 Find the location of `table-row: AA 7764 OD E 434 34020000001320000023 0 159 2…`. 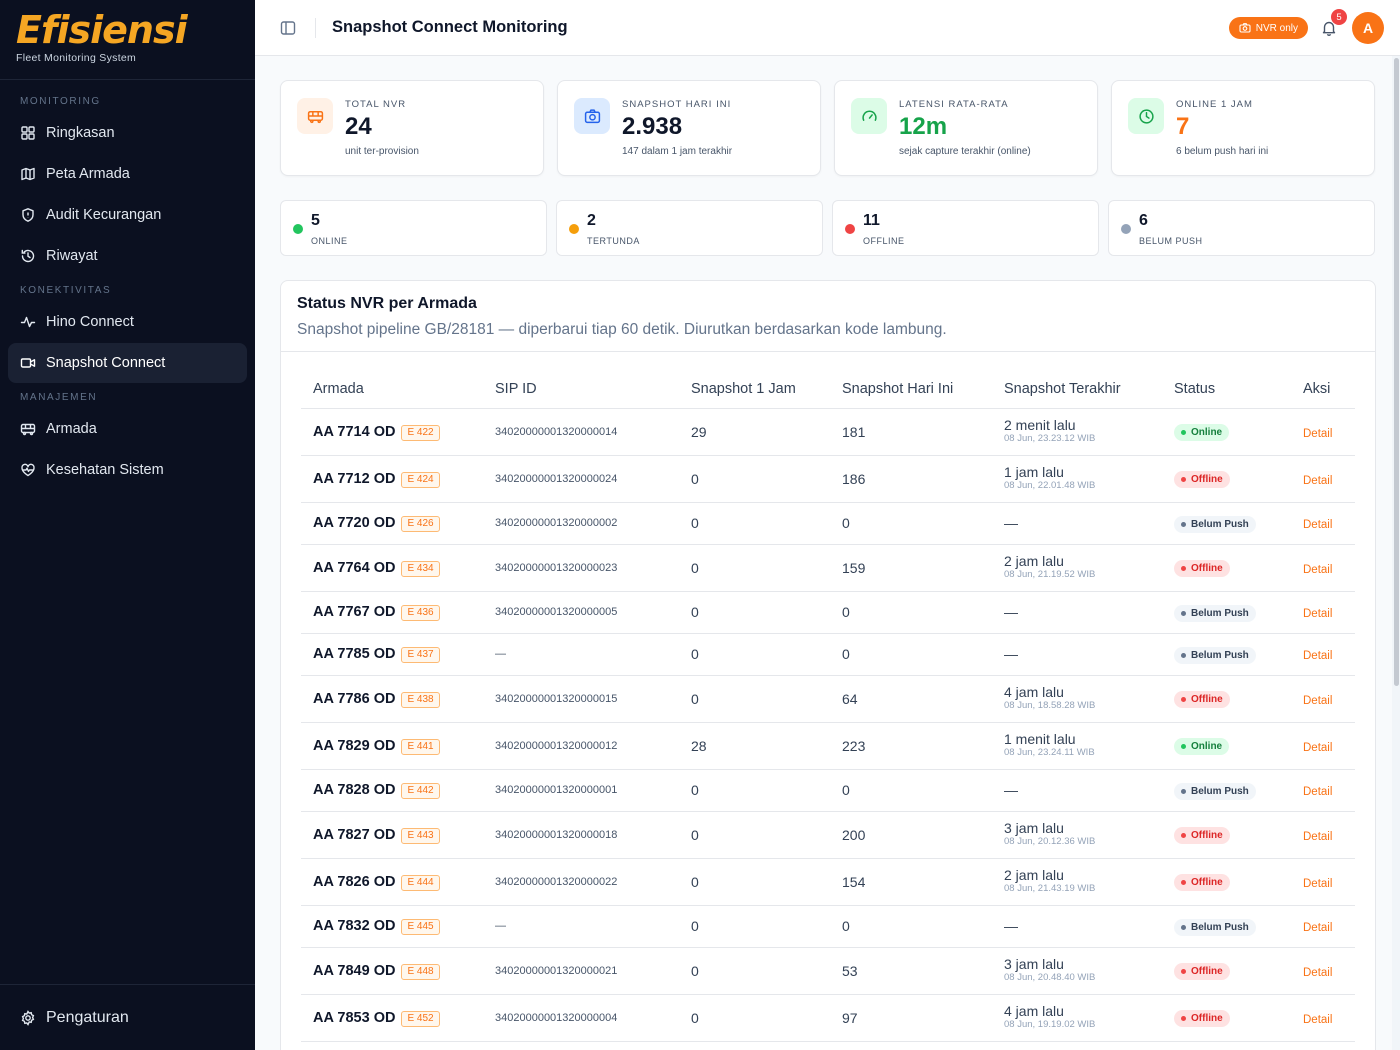

table-row: AA 7764 OD E 434 34020000001320000023 0 159 2… is located at coordinates (828, 568).